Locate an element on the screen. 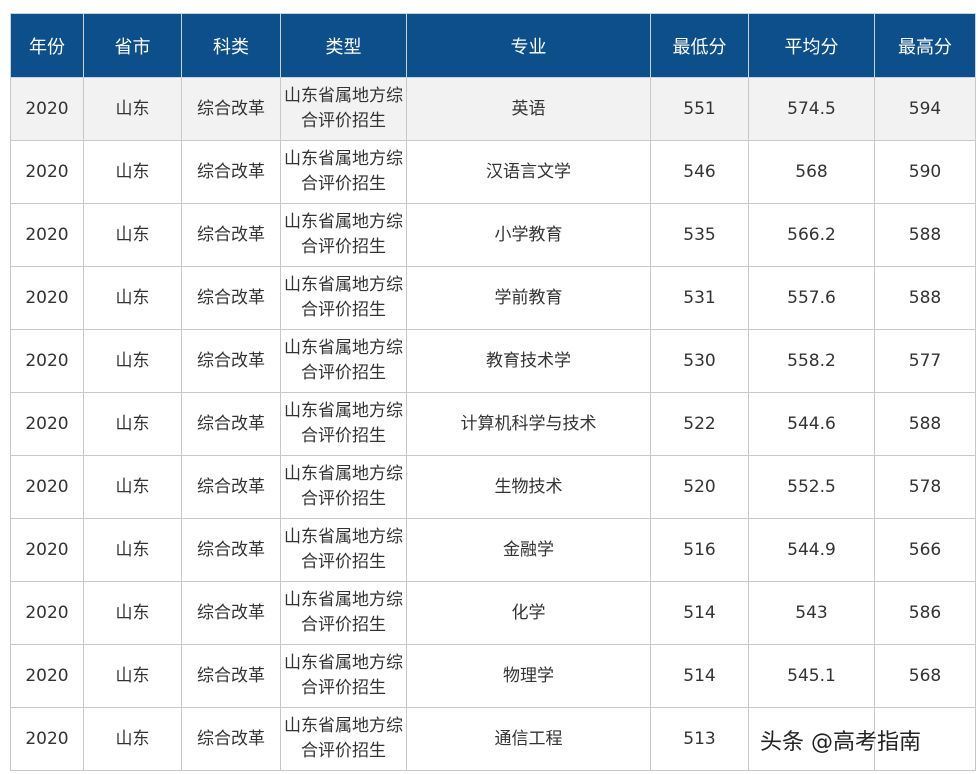 This screenshot has height=774, width=978. table-cell: 520 is located at coordinates (699, 487).